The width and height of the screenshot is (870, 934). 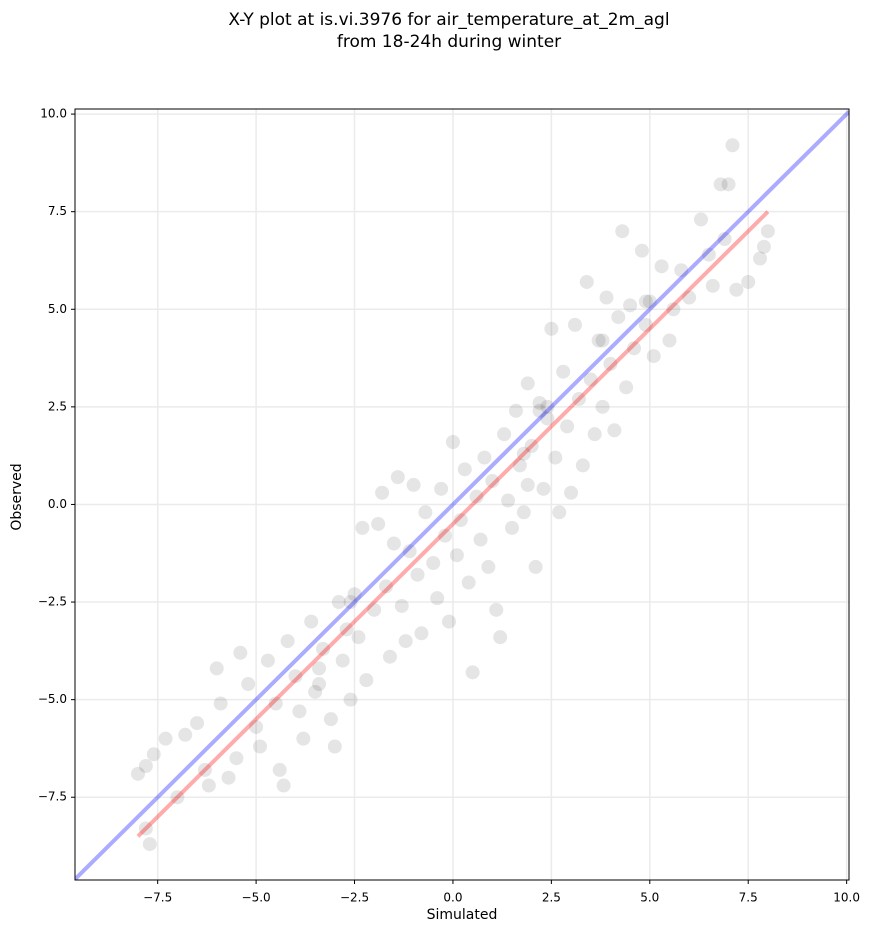 What do you see at coordinates (551, 898) in the screenshot?
I see `x-tick-label: 2.5` at bounding box center [551, 898].